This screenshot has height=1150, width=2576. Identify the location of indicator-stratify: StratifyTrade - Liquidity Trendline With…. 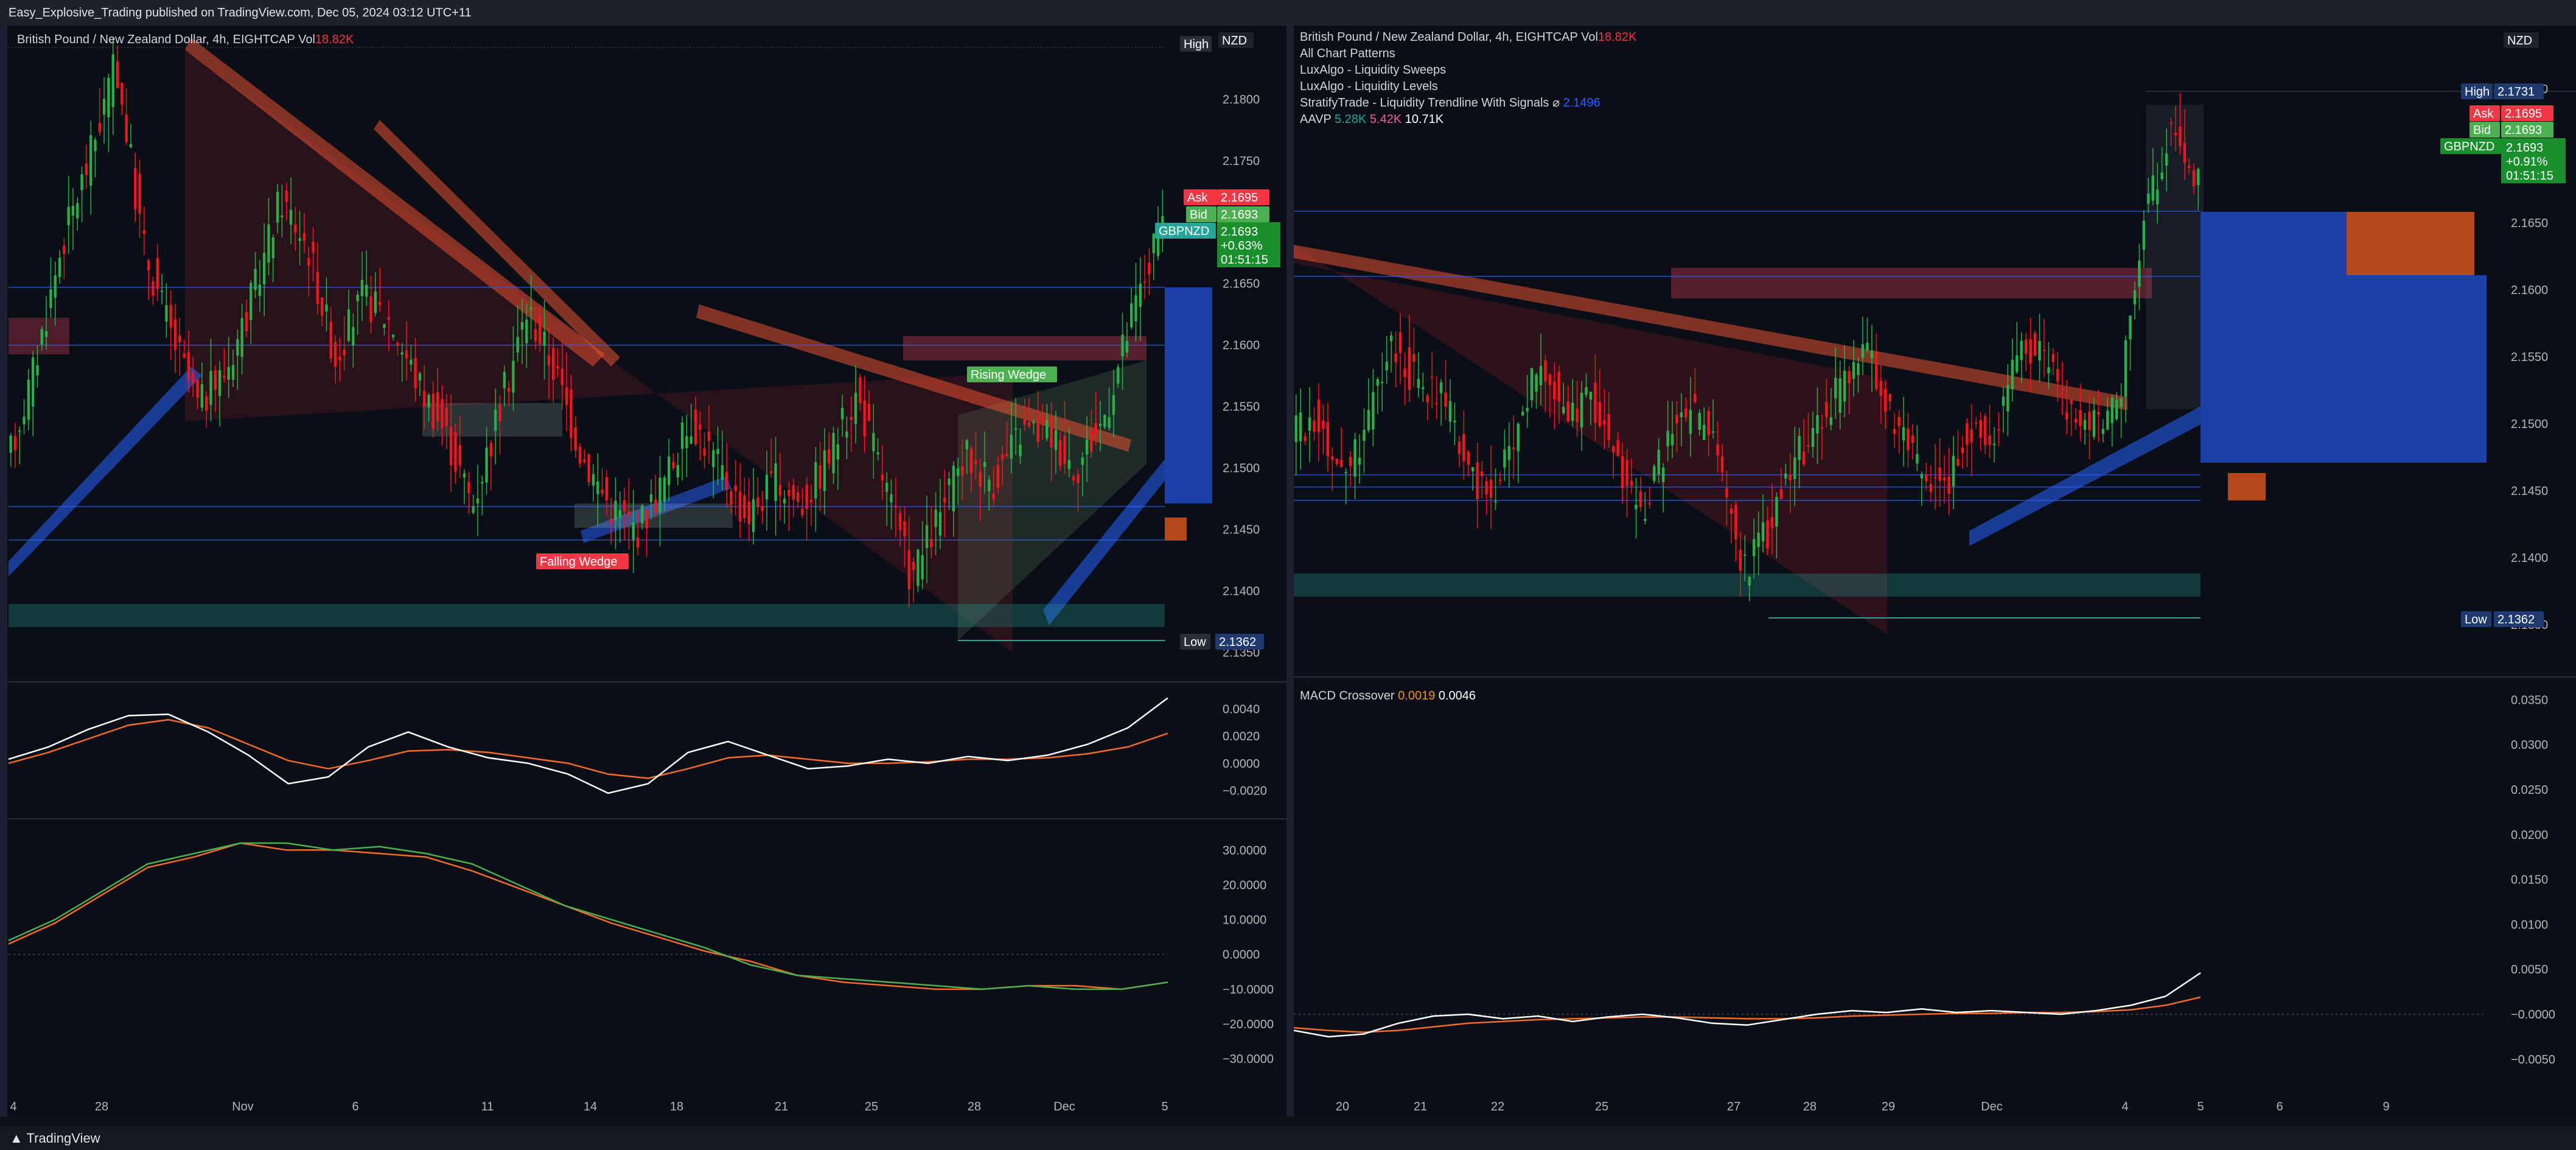
(1468, 103).